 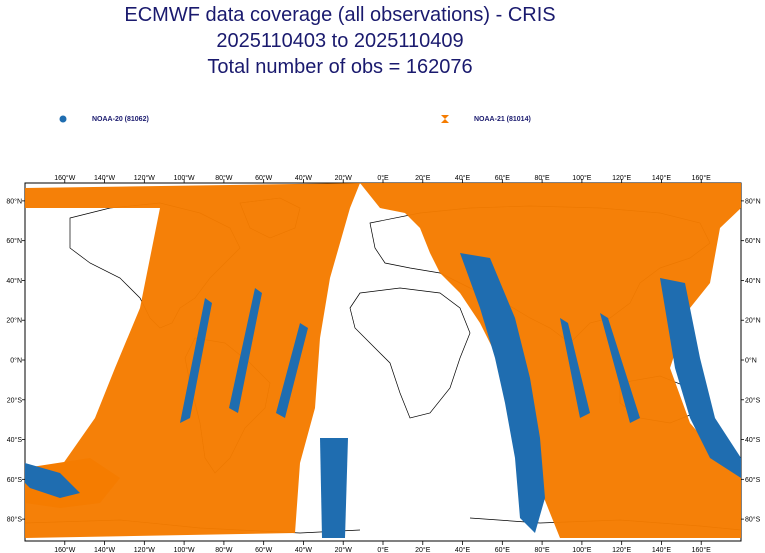 I want to click on circle-marker-icon, so click(x=63, y=119).